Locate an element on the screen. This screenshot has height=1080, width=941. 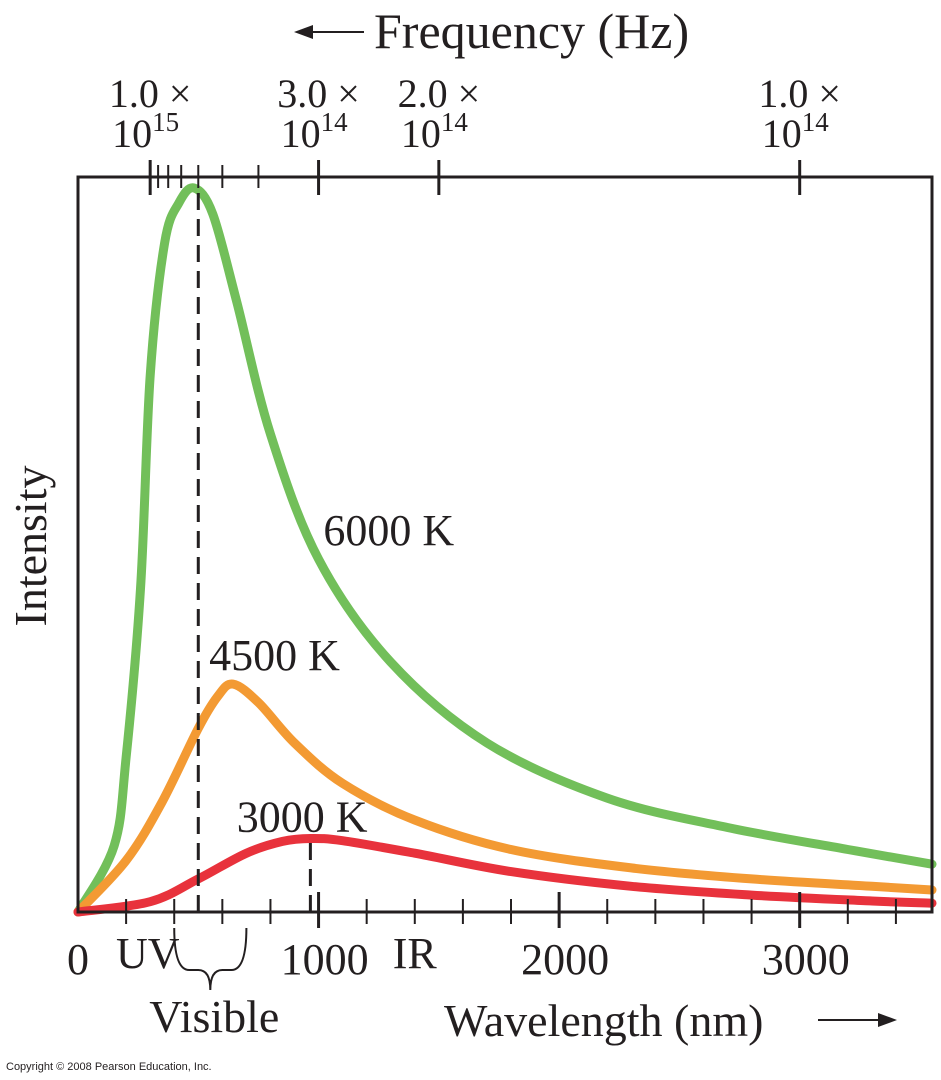
visible-label: Visible is located at coordinates (214, 1016).